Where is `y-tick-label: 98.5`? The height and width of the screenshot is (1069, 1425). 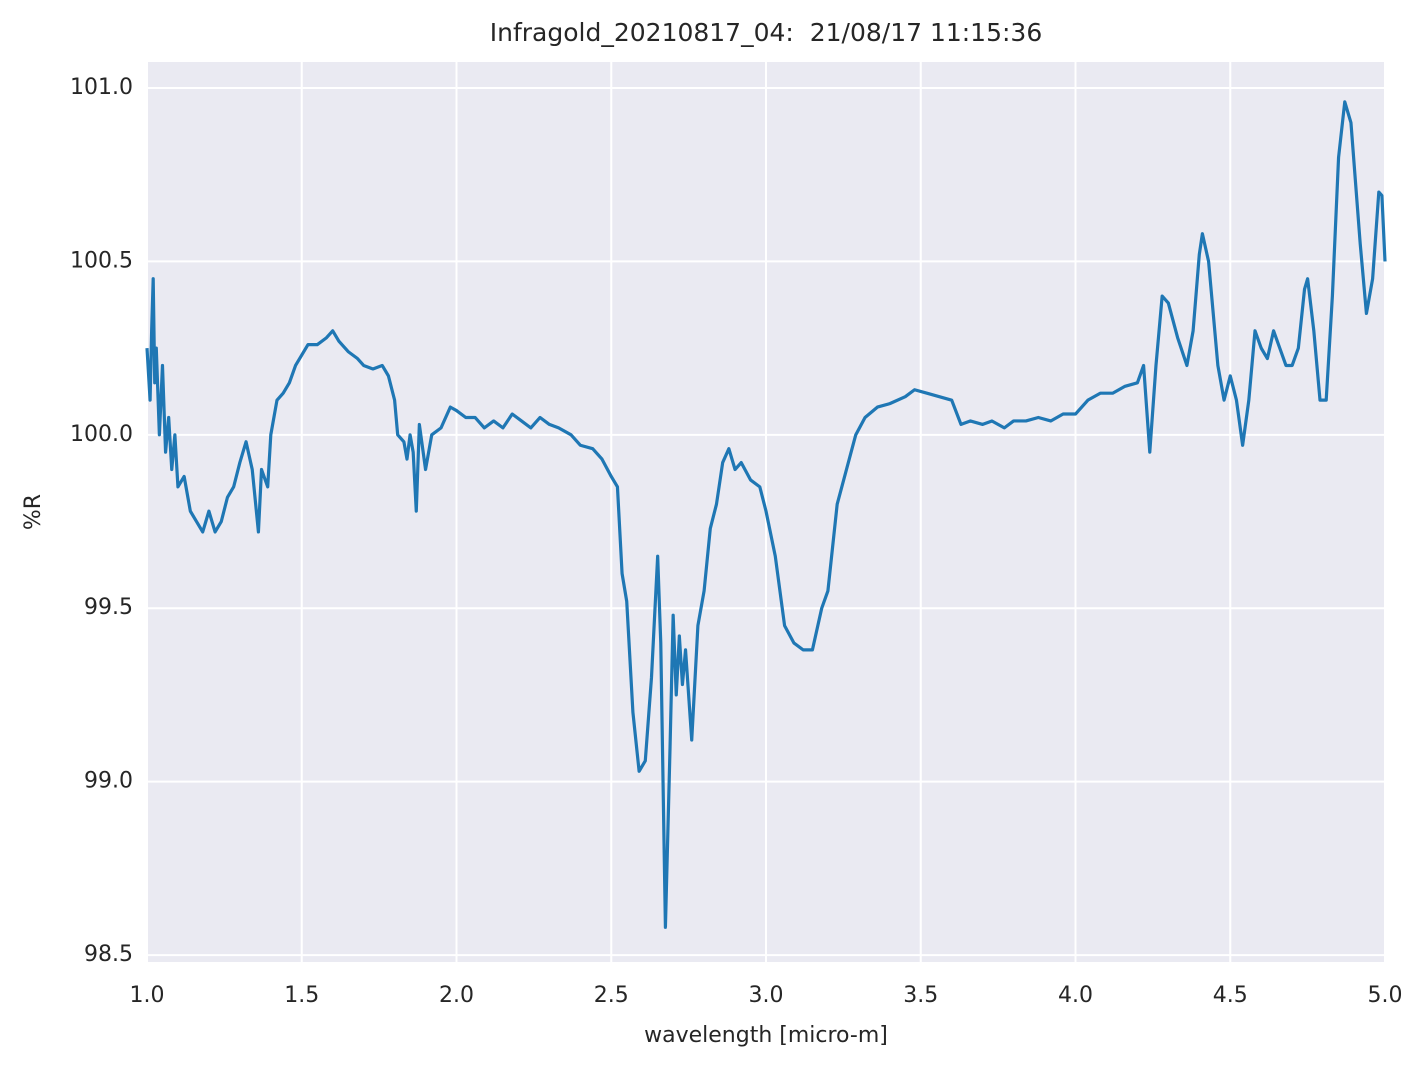
y-tick-label: 98.5 is located at coordinates (108, 954).